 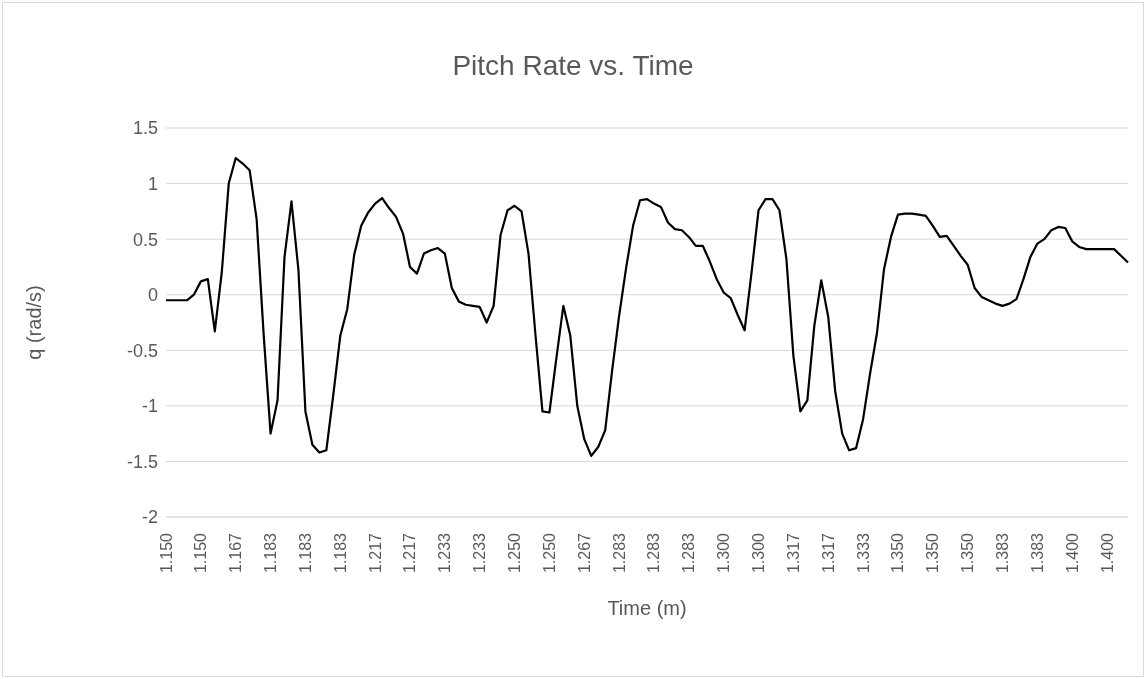 What do you see at coordinates (149, 406) in the screenshot?
I see `y-tick-label: -1` at bounding box center [149, 406].